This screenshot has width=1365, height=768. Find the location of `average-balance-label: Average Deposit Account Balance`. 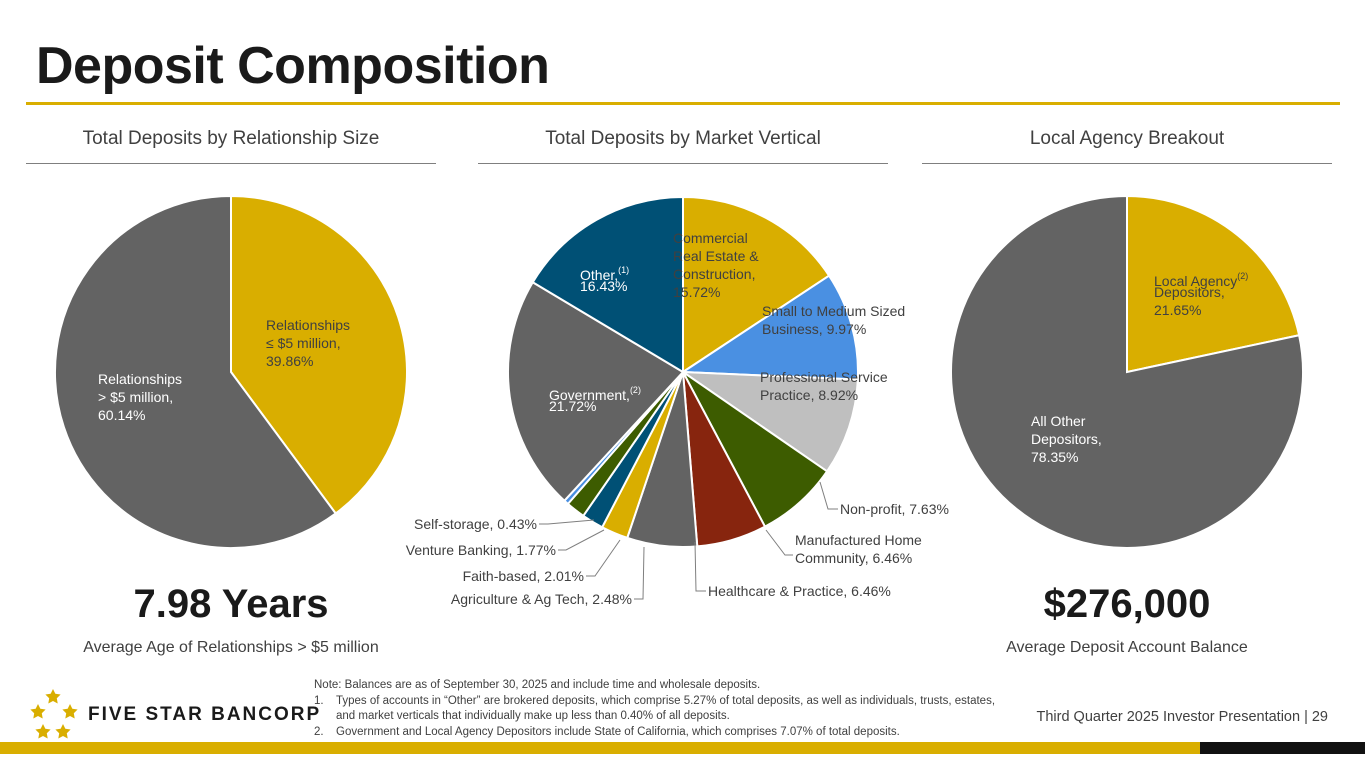

average-balance-label: Average Deposit Account Balance is located at coordinates (1127, 647).